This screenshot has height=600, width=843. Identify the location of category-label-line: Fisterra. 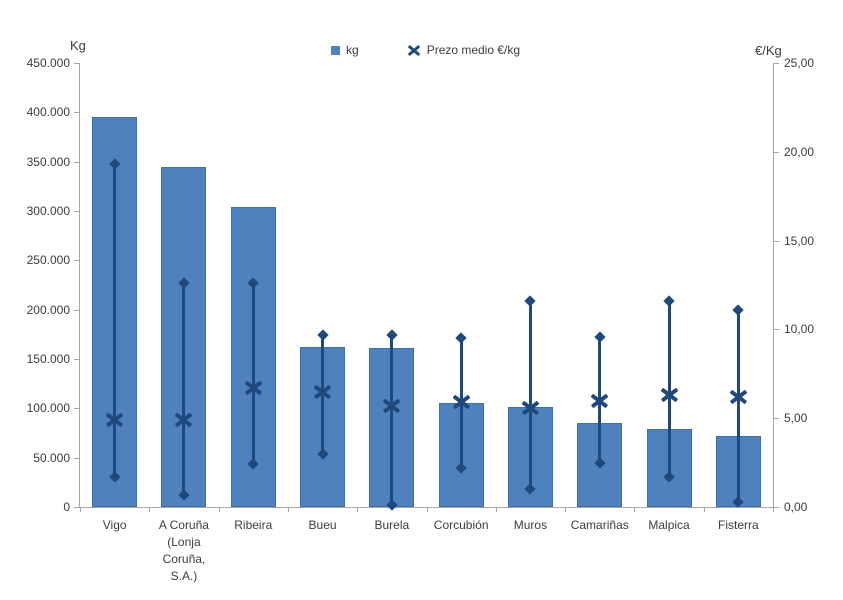
(738, 525).